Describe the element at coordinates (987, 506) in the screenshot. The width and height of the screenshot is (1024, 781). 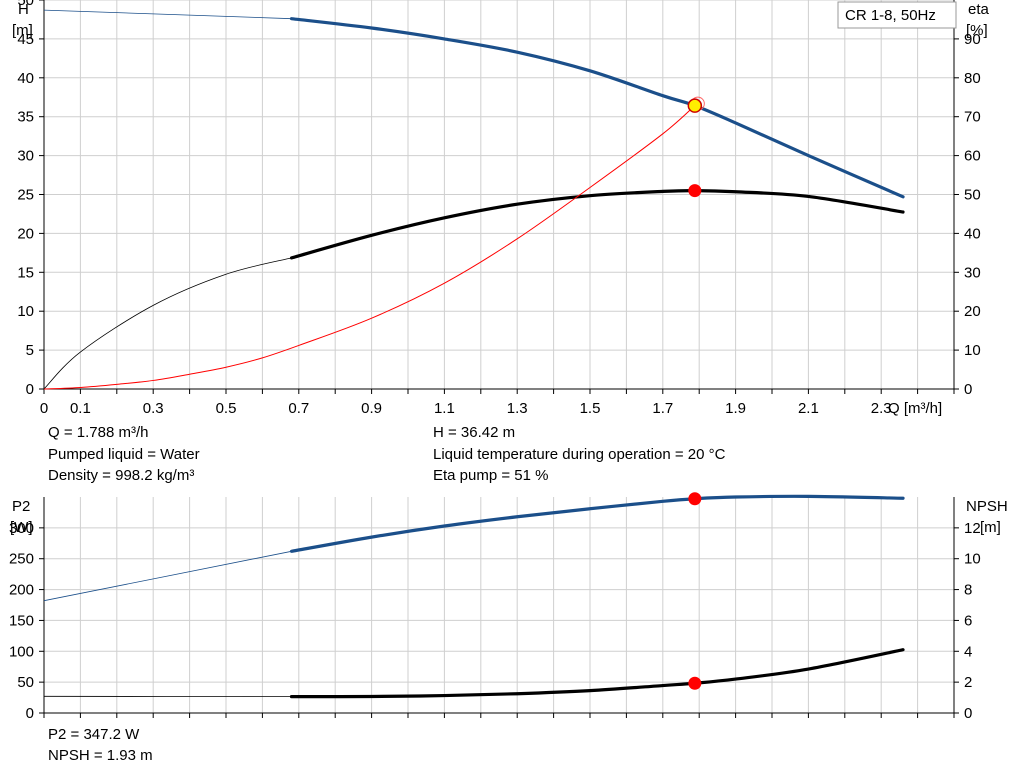
I see `bottom-ylabel-right-1: NPSH` at that location.